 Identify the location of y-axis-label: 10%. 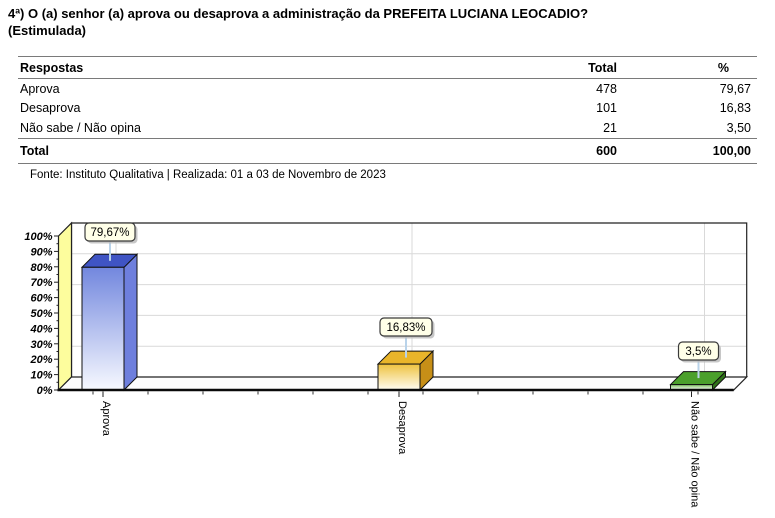
(41, 376).